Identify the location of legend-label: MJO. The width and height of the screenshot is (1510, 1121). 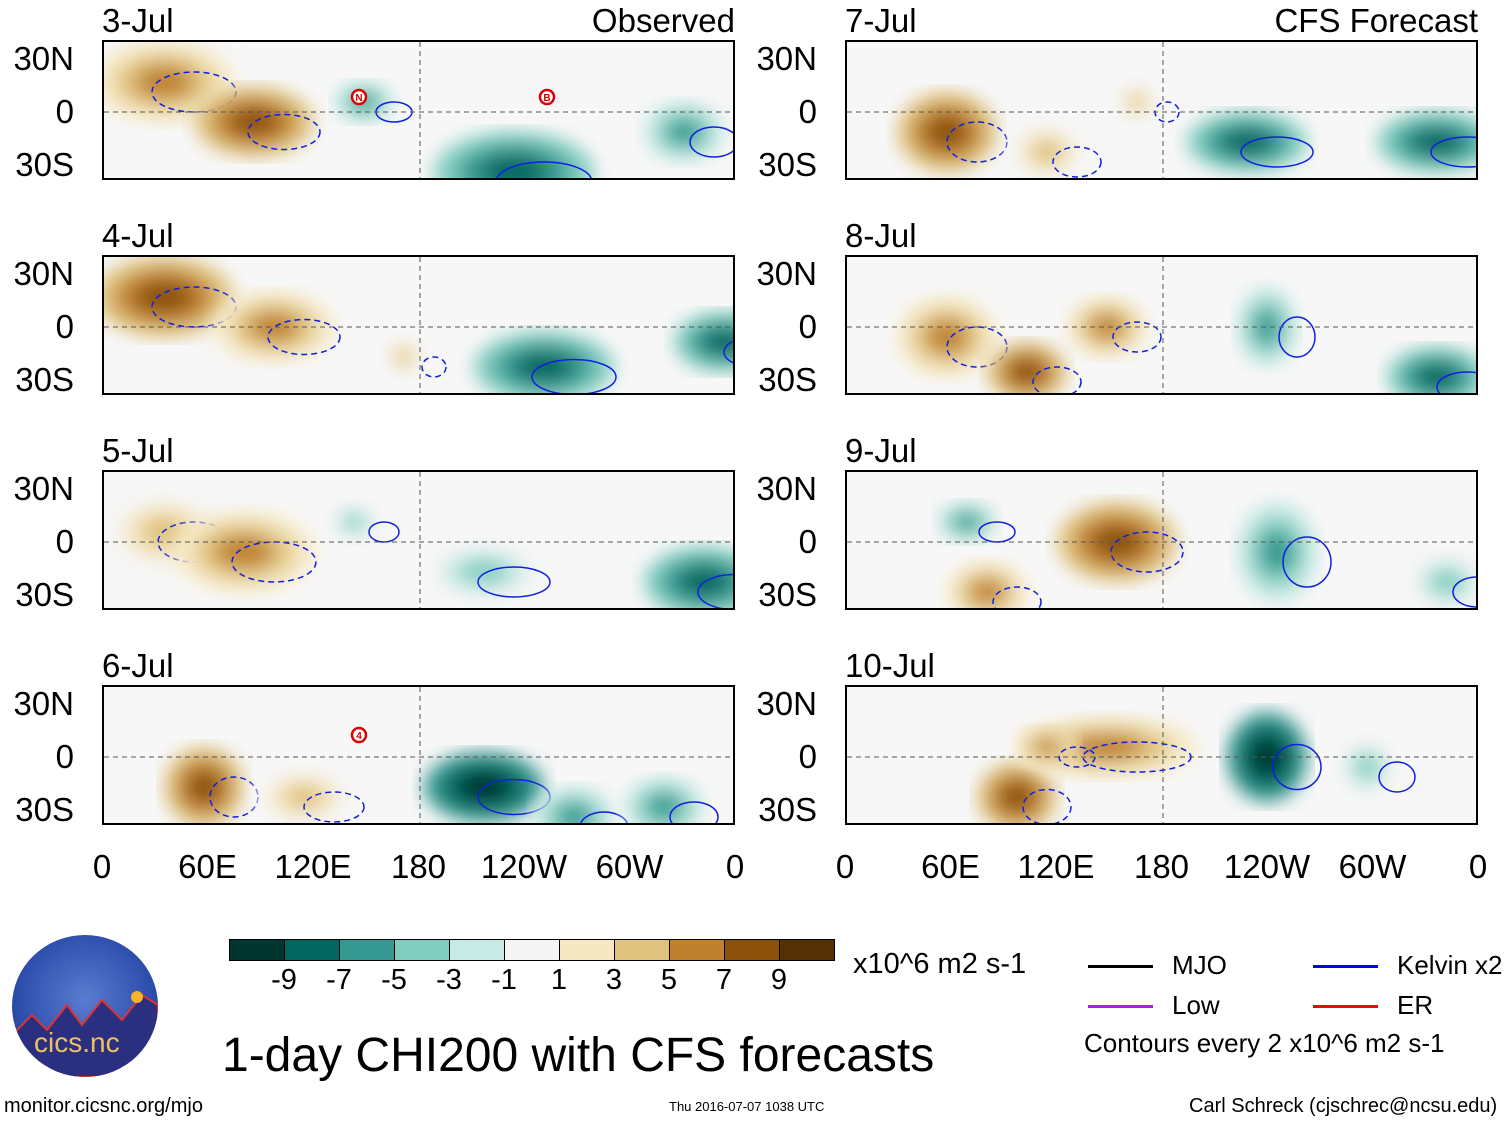
(1199, 965).